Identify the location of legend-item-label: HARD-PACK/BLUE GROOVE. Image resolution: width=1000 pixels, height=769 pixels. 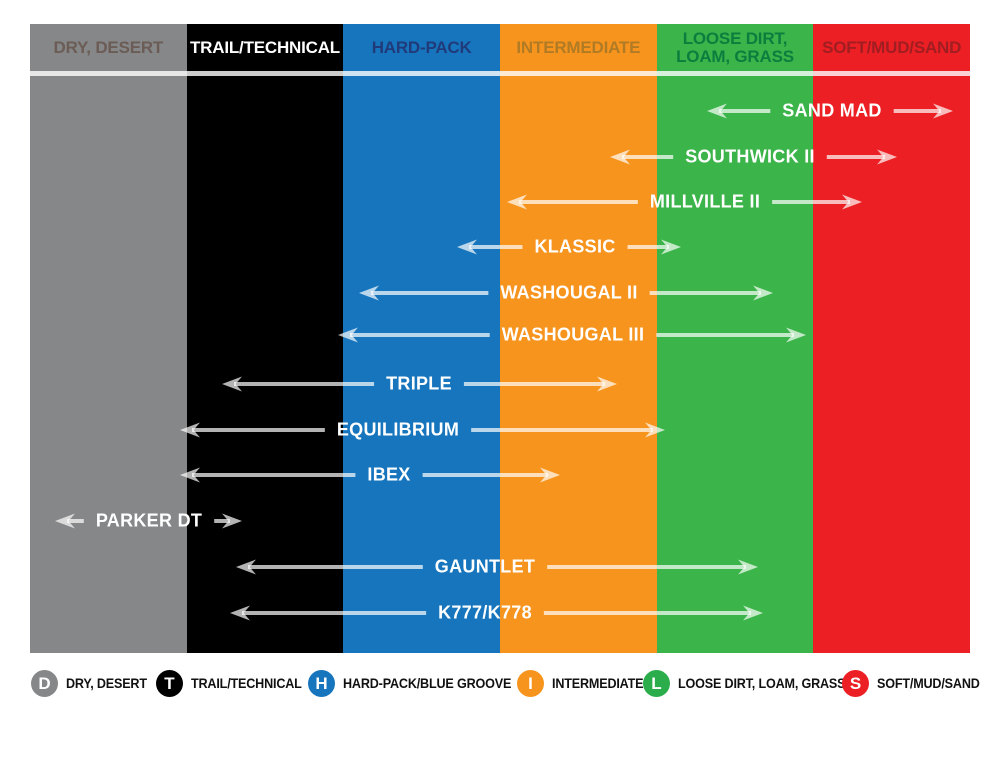
(427, 683).